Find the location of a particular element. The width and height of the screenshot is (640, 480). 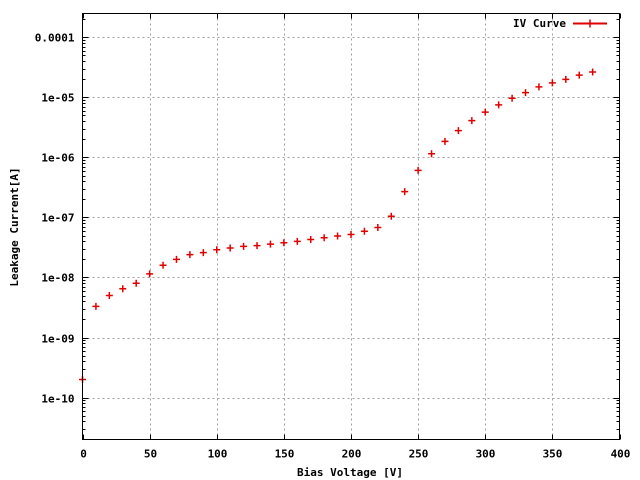

y-tick-label: 1e-07 is located at coordinates (57, 218).